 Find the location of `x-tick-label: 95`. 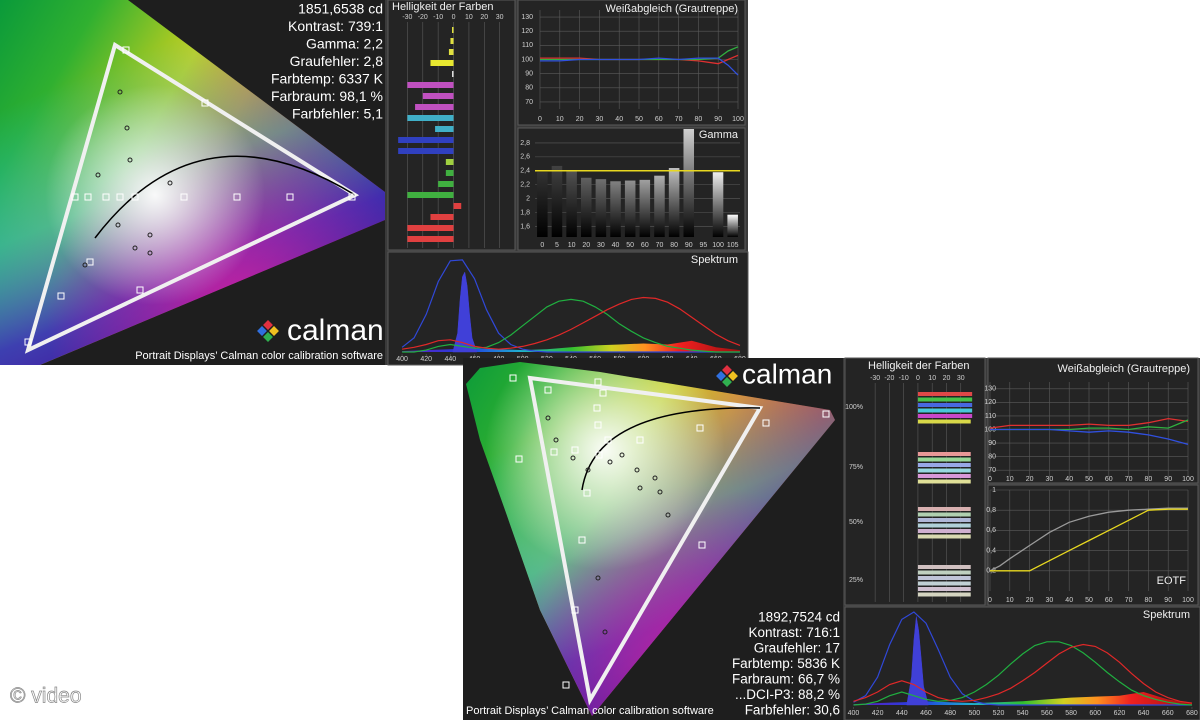

x-tick-label: 95 is located at coordinates (703, 245).